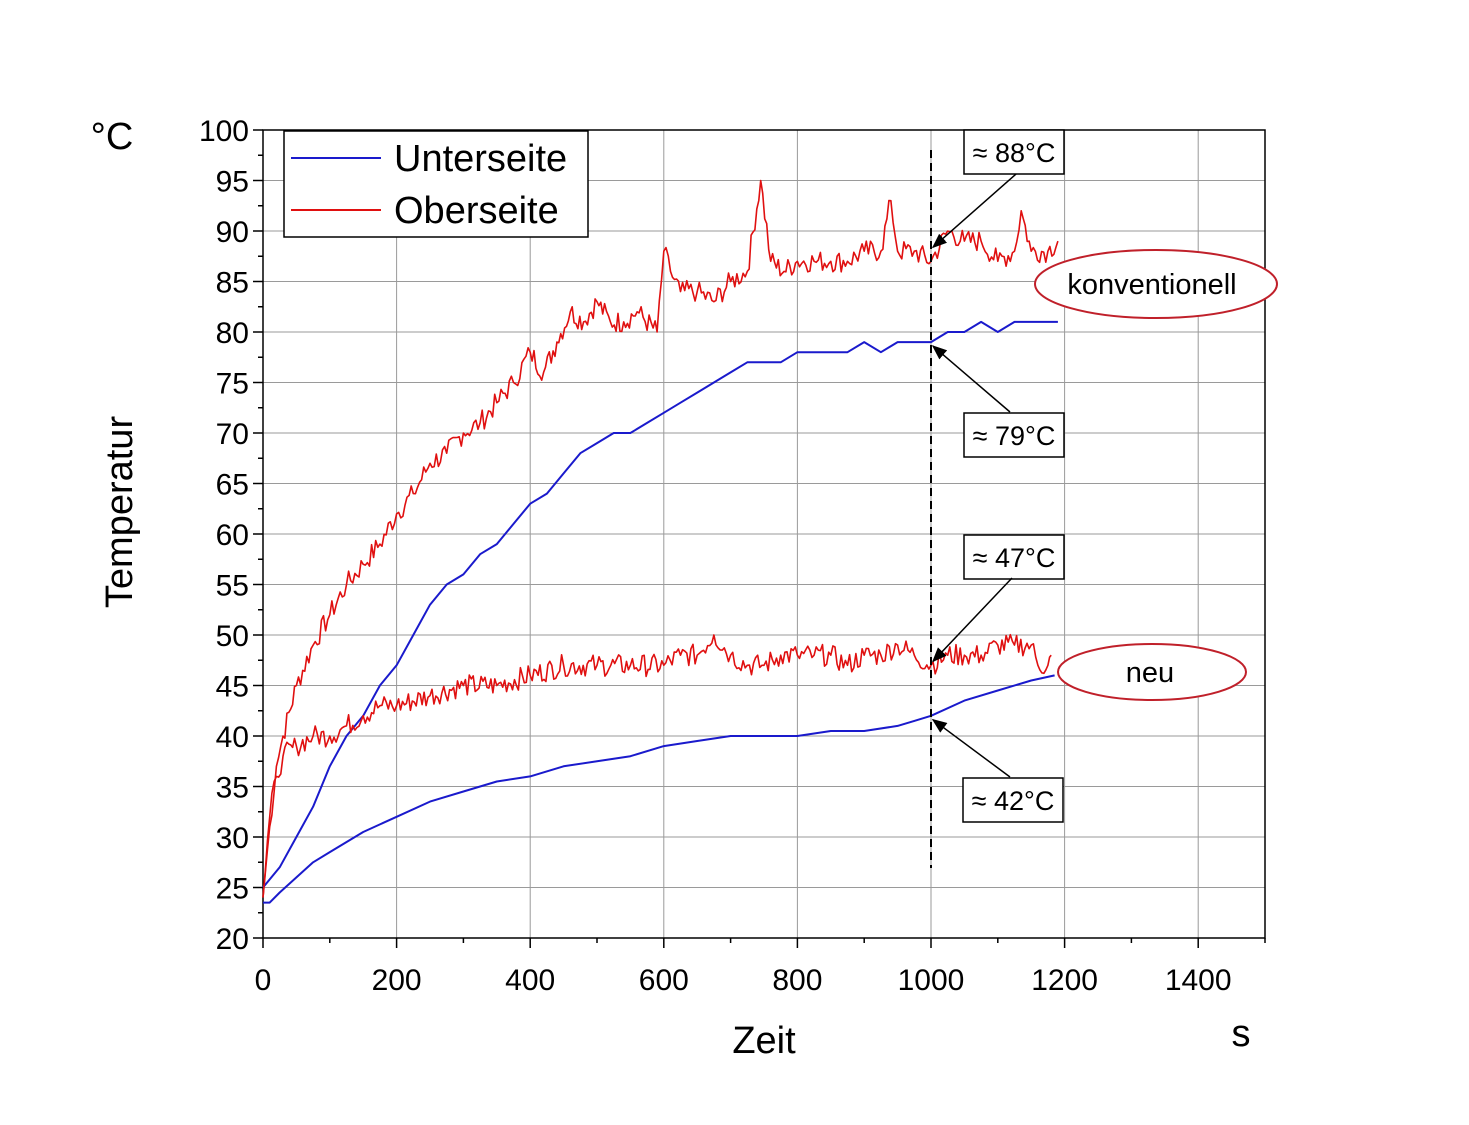 The height and width of the screenshot is (1125, 1469). I want to click on x-axis-unit: s, so click(1241, 1034).